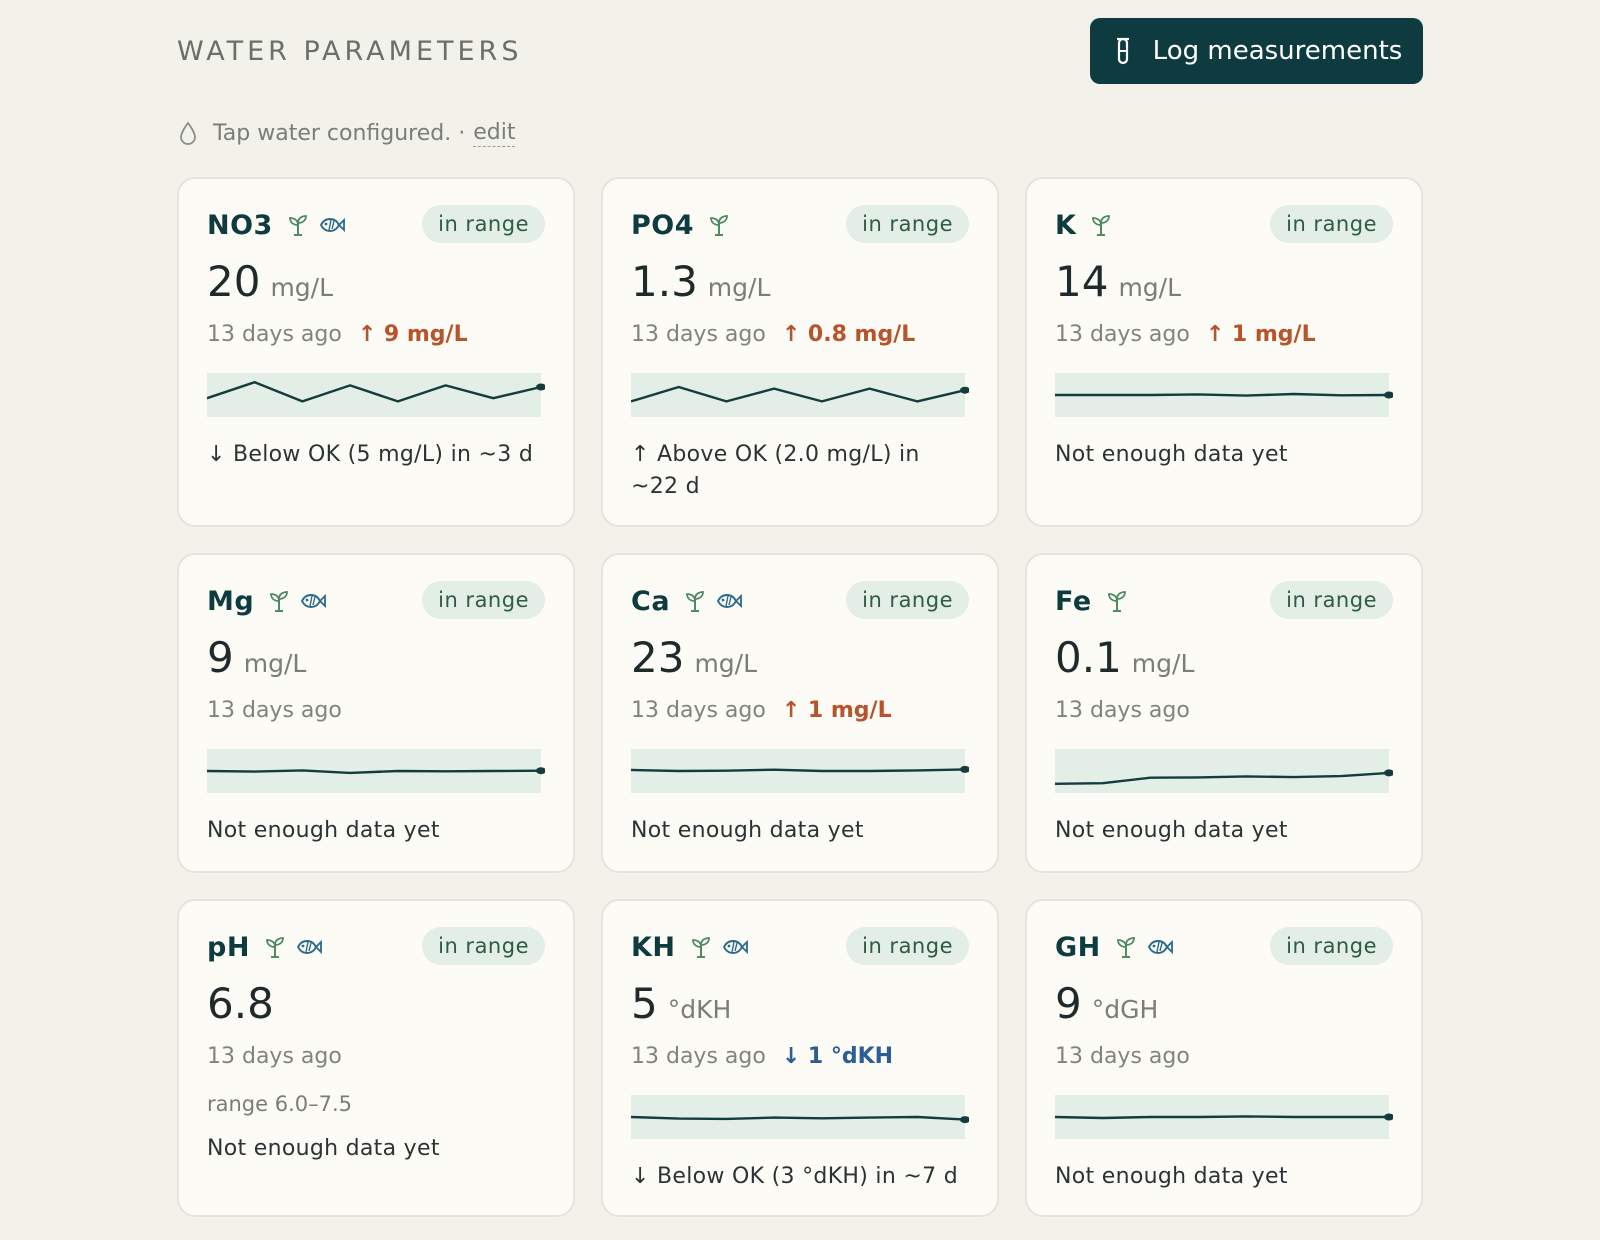 This screenshot has width=1600, height=1240. I want to click on card-header: NO3 in range, so click(376, 225).